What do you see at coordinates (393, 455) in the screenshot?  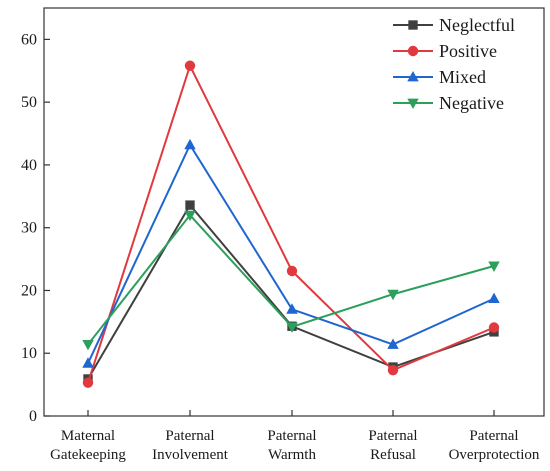 I see `x-tick-label: Refusal` at bounding box center [393, 455].